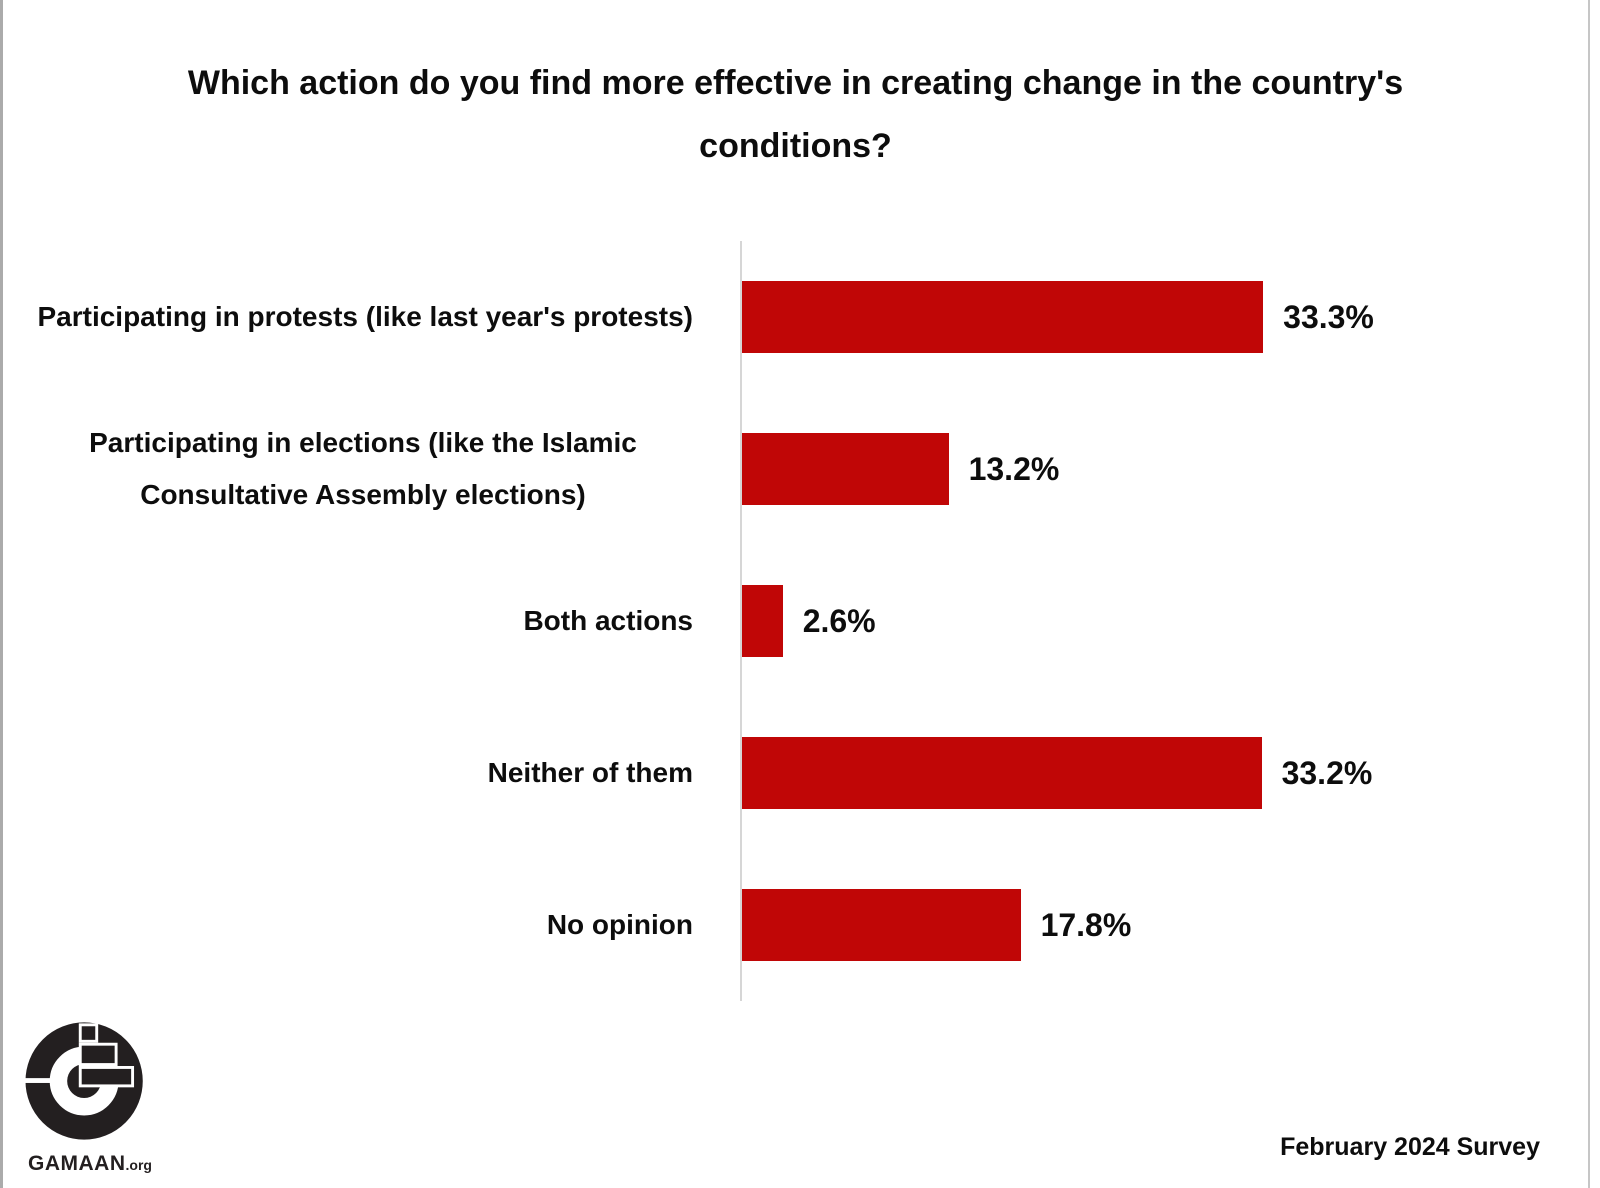 The image size is (1600, 1188). What do you see at coordinates (839, 620) in the screenshot?
I see `value-label: 2.6%` at bounding box center [839, 620].